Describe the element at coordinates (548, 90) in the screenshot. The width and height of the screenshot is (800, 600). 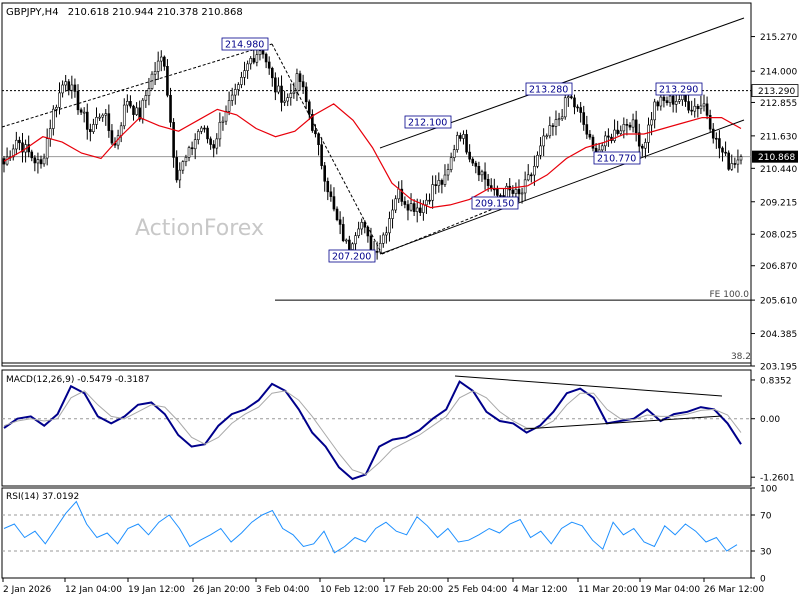
I see `price-label-text: 213.280` at that location.